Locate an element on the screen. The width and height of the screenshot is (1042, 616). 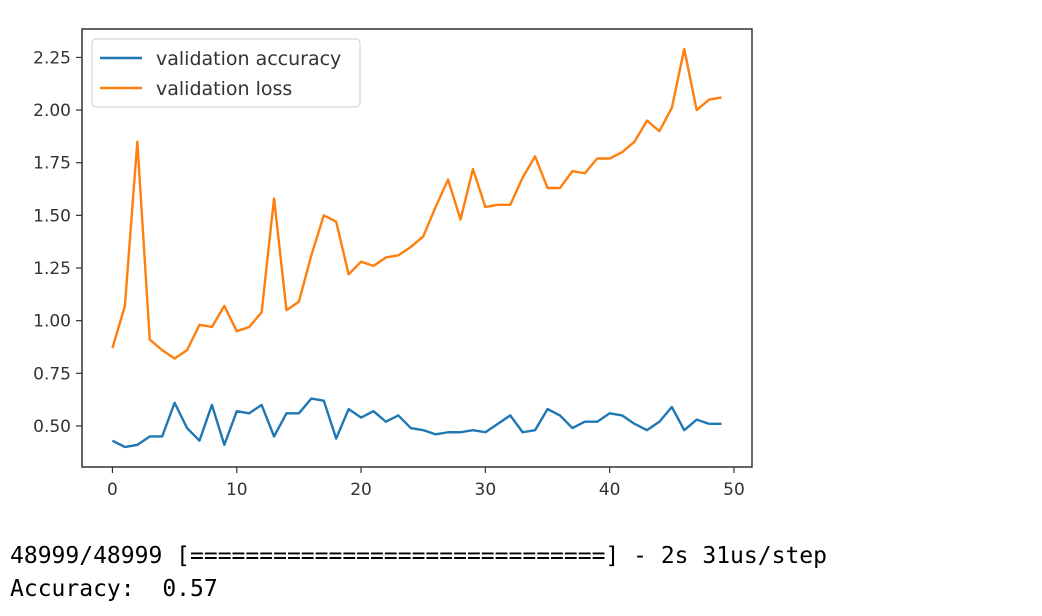
y-tick-label: 1.25 is located at coordinates (52, 269).